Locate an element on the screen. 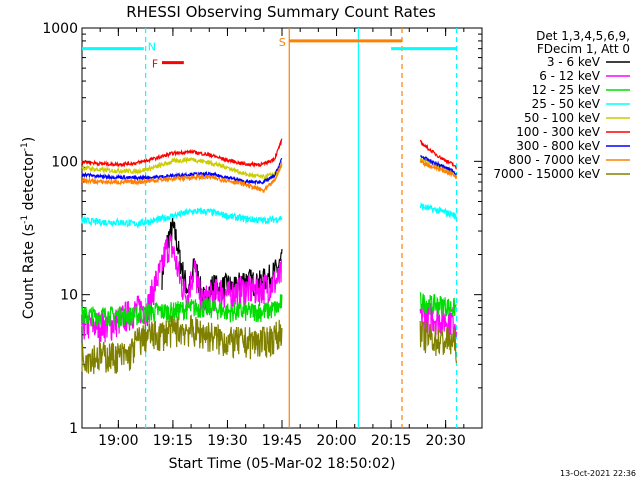 The width and height of the screenshot is (640, 480). legend-entry-label: 25 - 50 keV is located at coordinates (566, 104).